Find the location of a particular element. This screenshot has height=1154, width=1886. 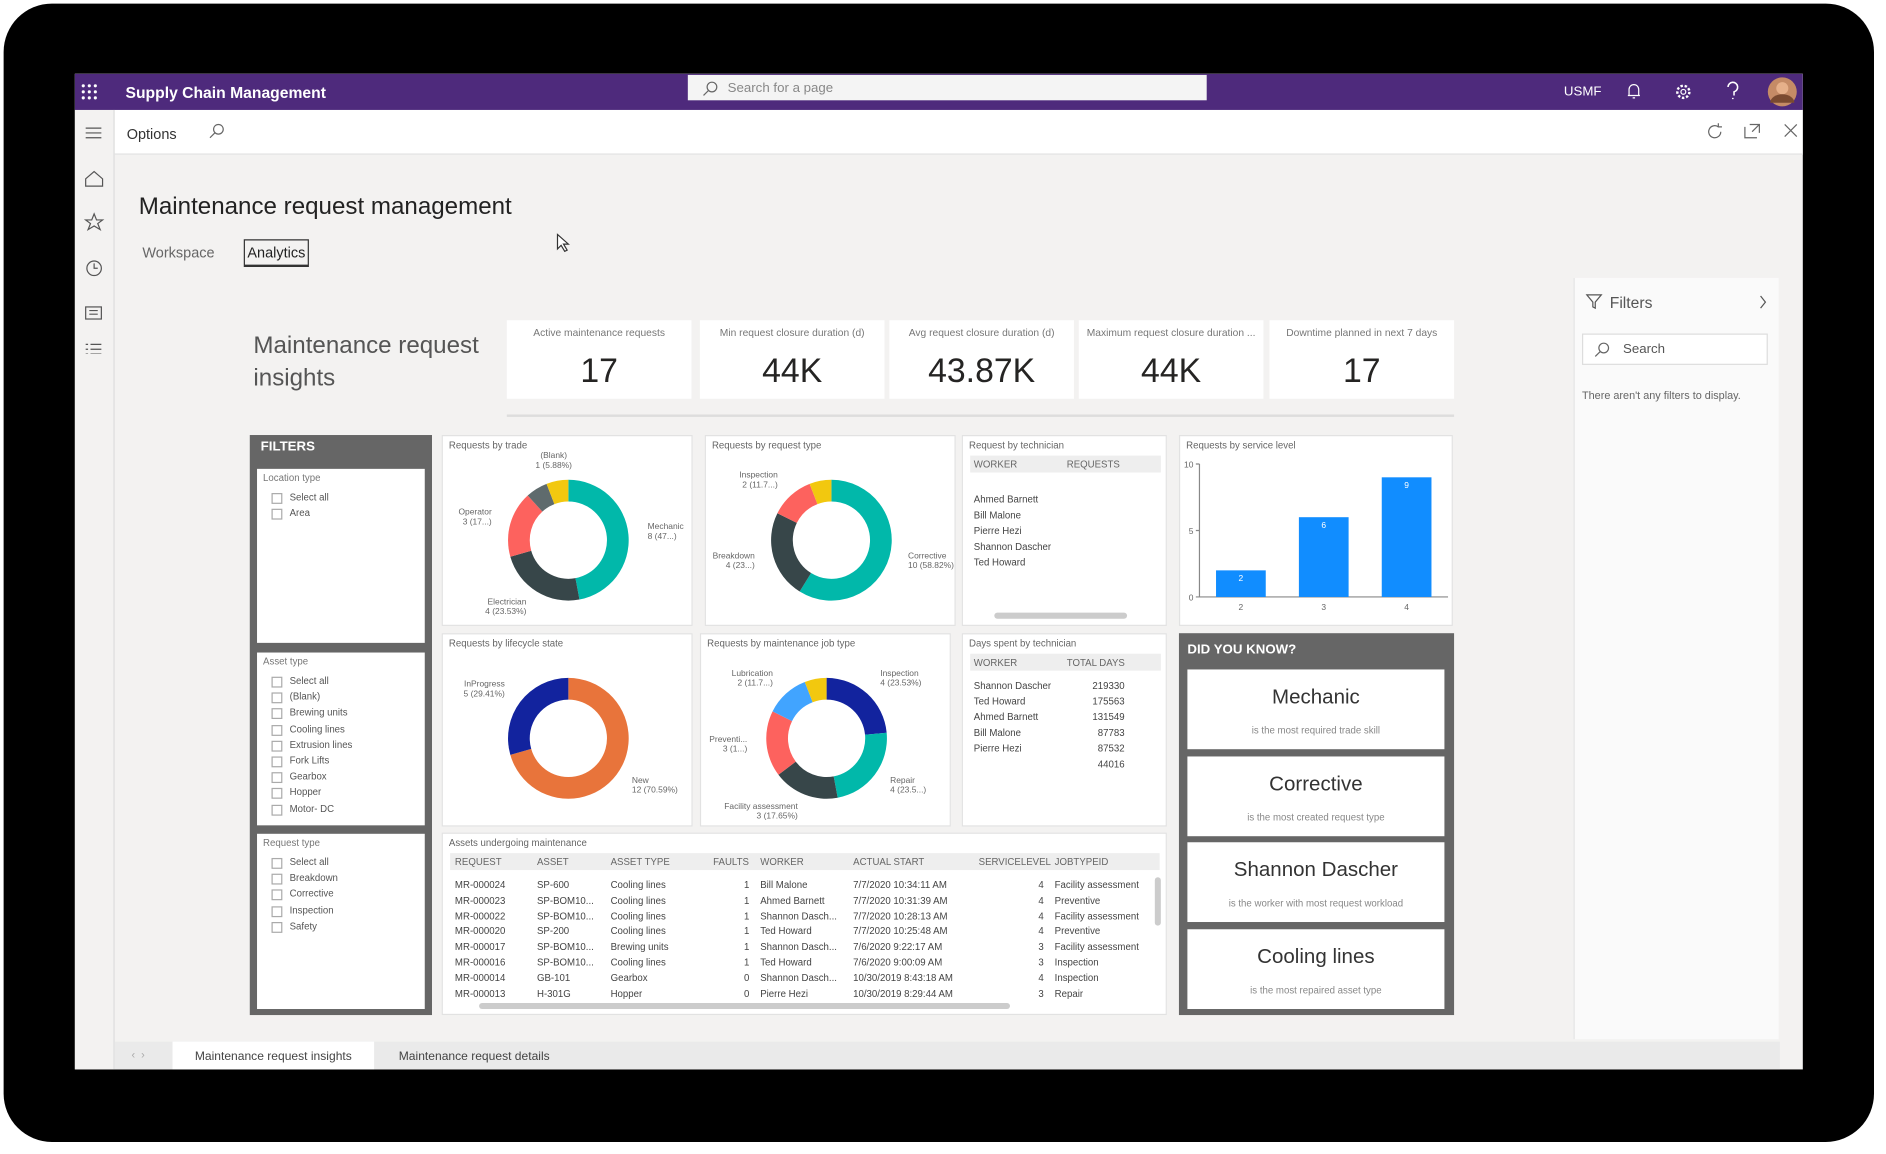

data-label: 6 is located at coordinates (1323, 525).